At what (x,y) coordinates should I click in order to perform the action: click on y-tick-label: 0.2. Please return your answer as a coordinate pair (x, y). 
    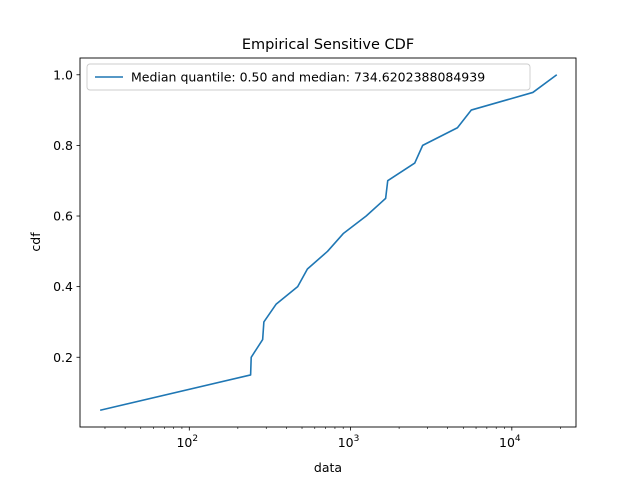
    Looking at the image, I should click on (63, 357).